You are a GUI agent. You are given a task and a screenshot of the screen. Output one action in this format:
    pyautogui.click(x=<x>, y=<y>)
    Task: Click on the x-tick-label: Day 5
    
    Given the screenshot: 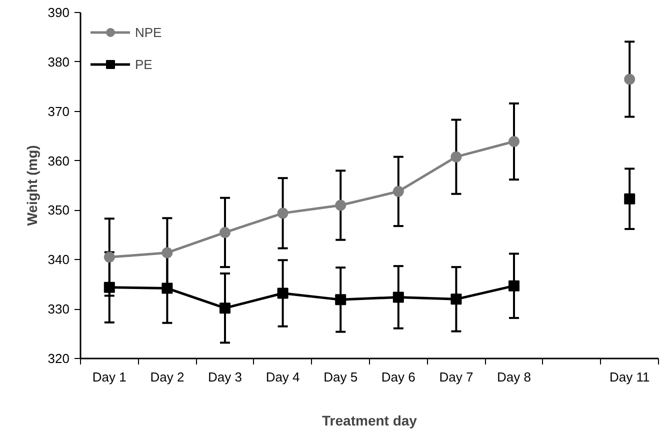 What is the action you would take?
    pyautogui.click(x=341, y=377)
    